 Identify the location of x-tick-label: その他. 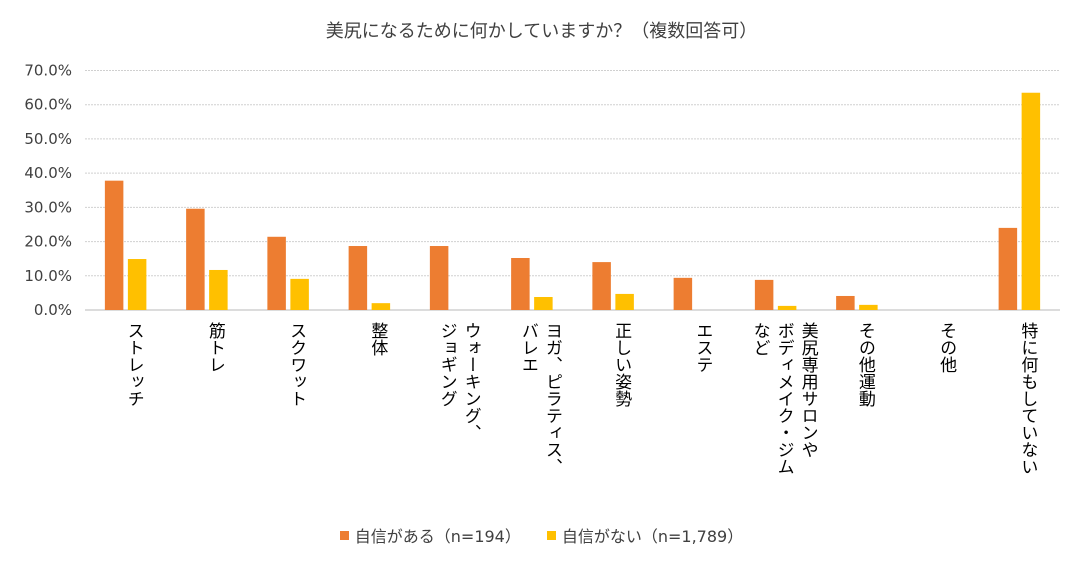
(946, 347).